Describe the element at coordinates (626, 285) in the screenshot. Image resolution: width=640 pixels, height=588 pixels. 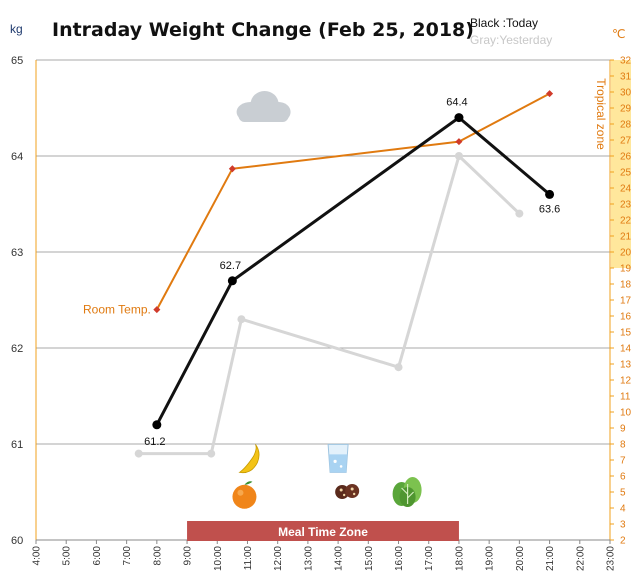
I see `y-right-tick-label: 18` at that location.